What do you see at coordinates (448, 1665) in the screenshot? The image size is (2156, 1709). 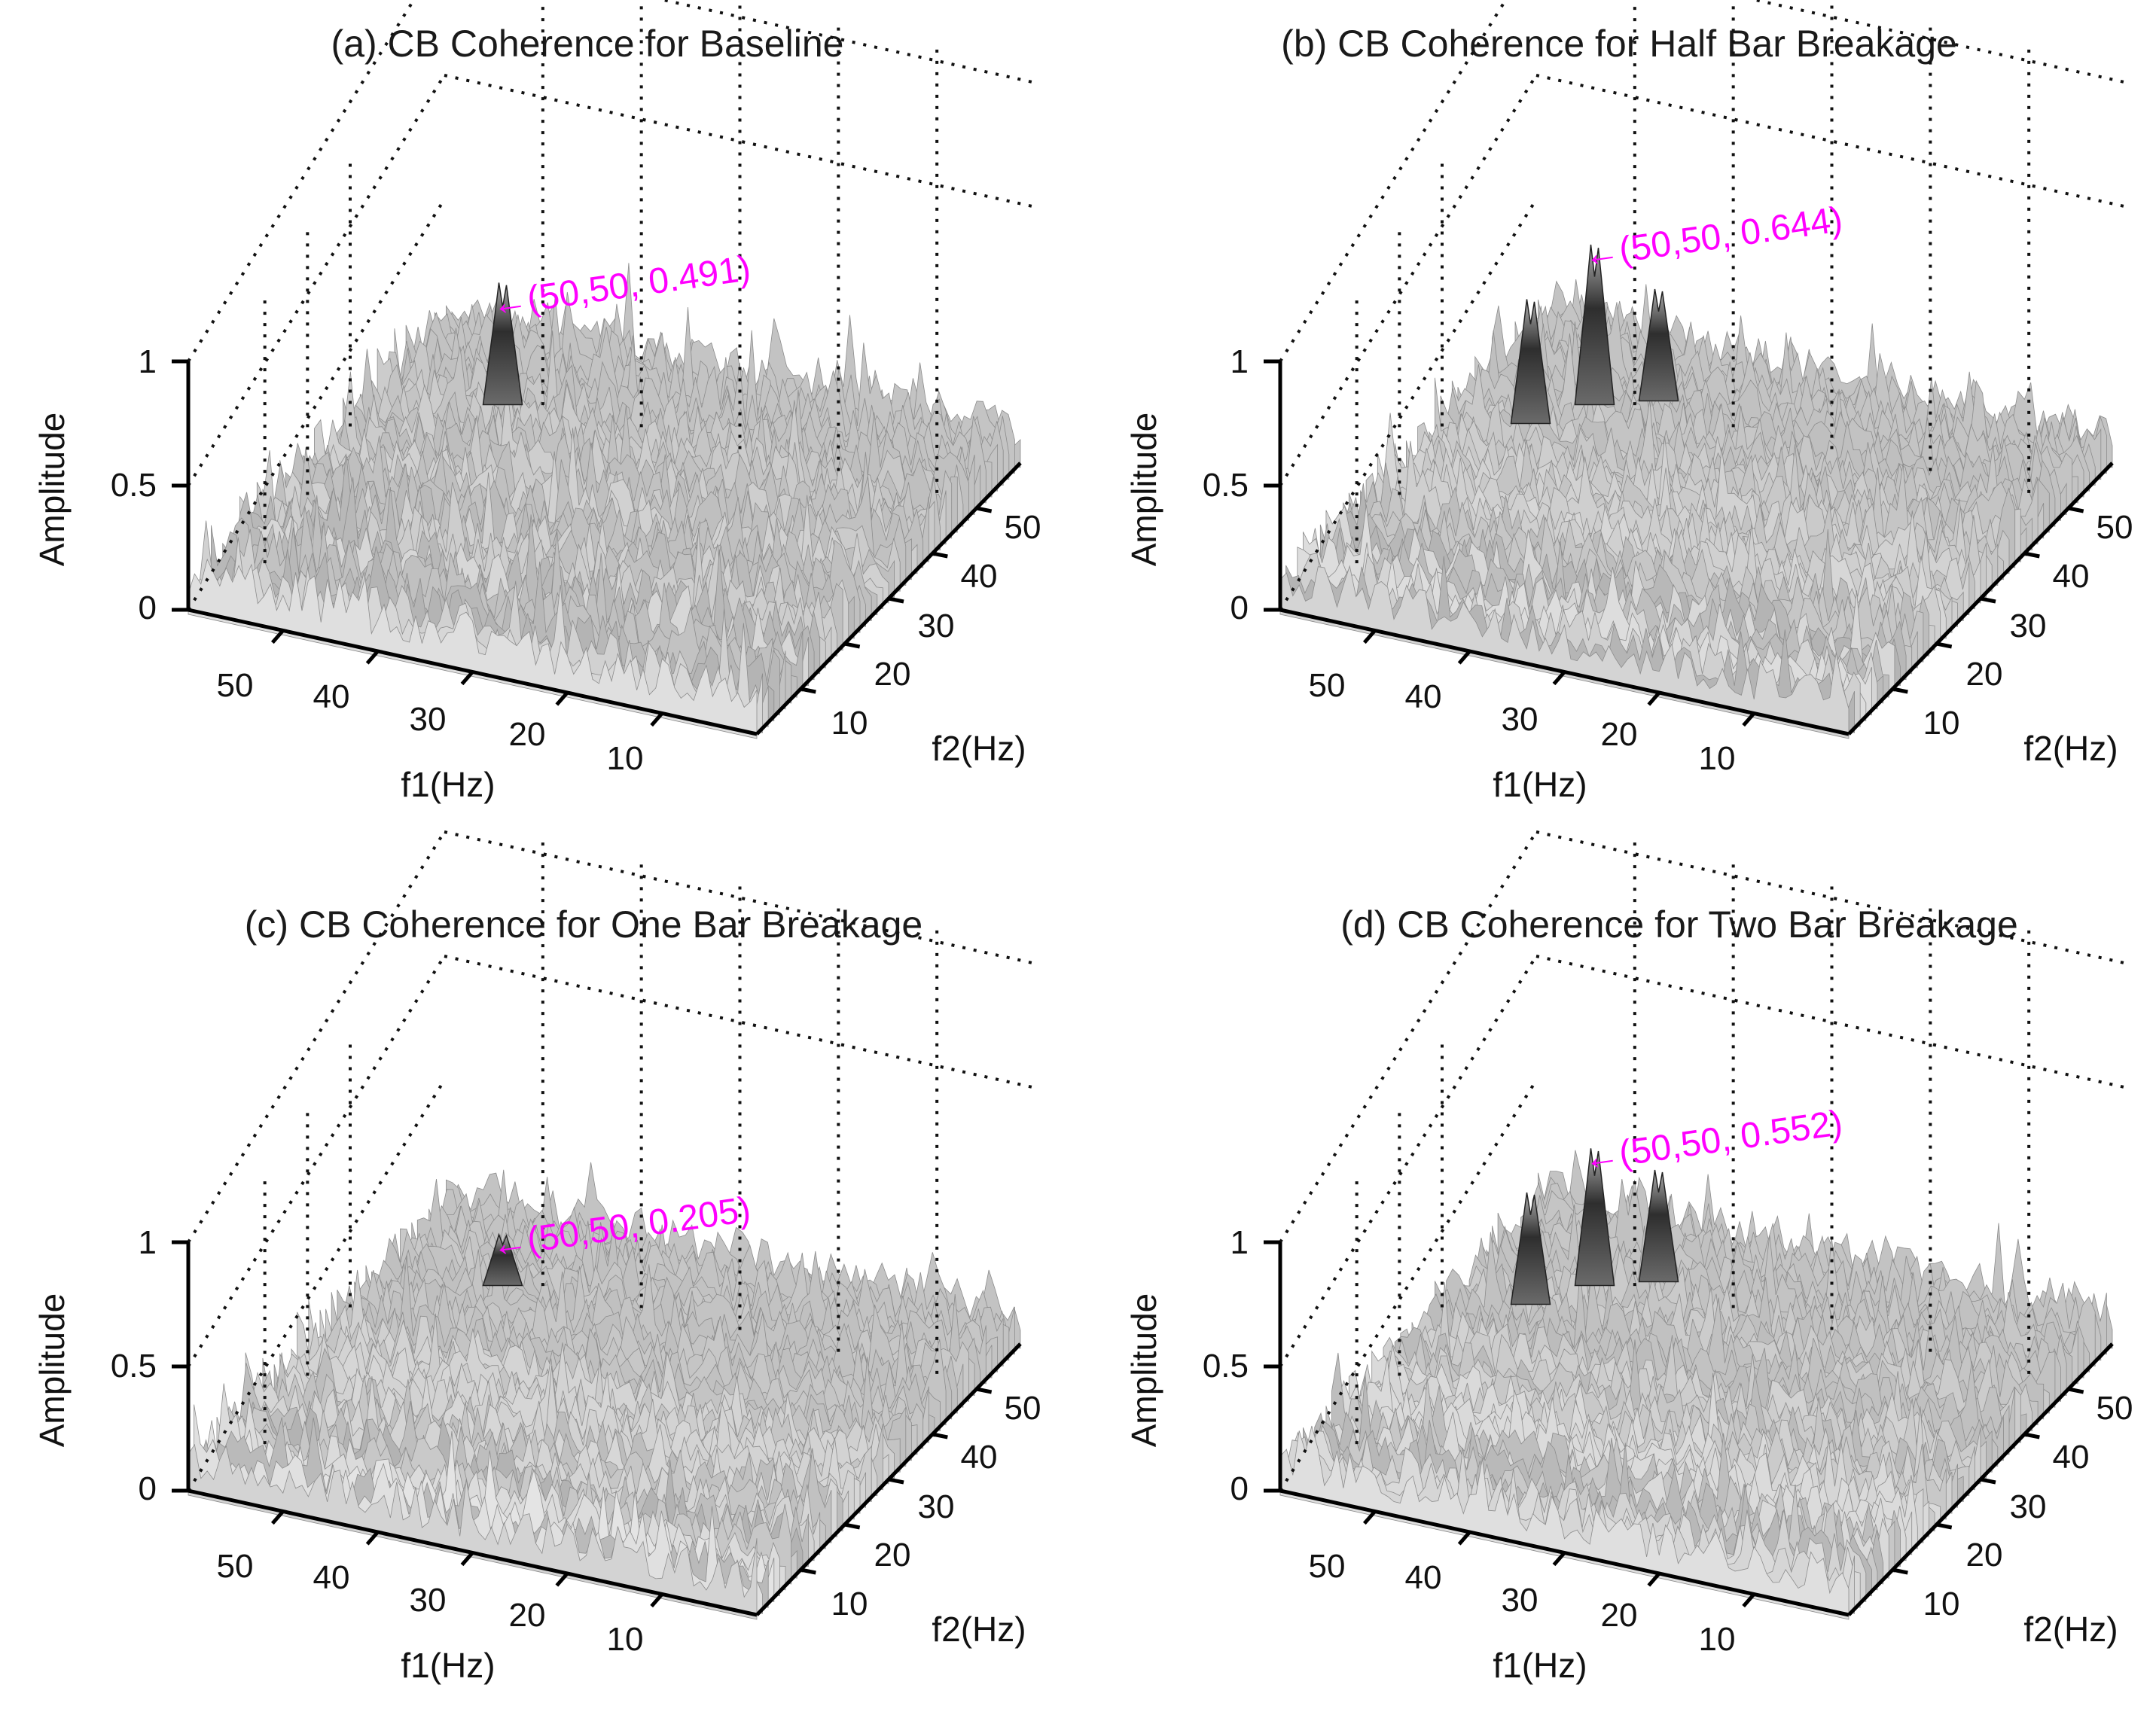 I see `panel-c-xlabel: f1(Hz)` at bounding box center [448, 1665].